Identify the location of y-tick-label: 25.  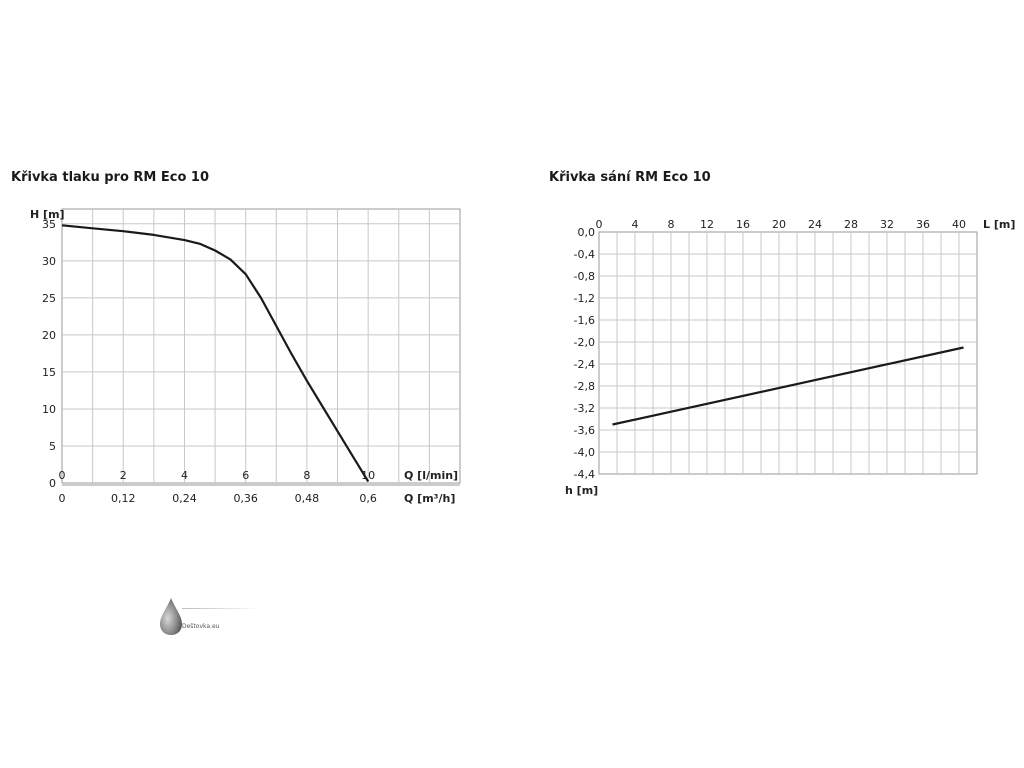
(49, 298).